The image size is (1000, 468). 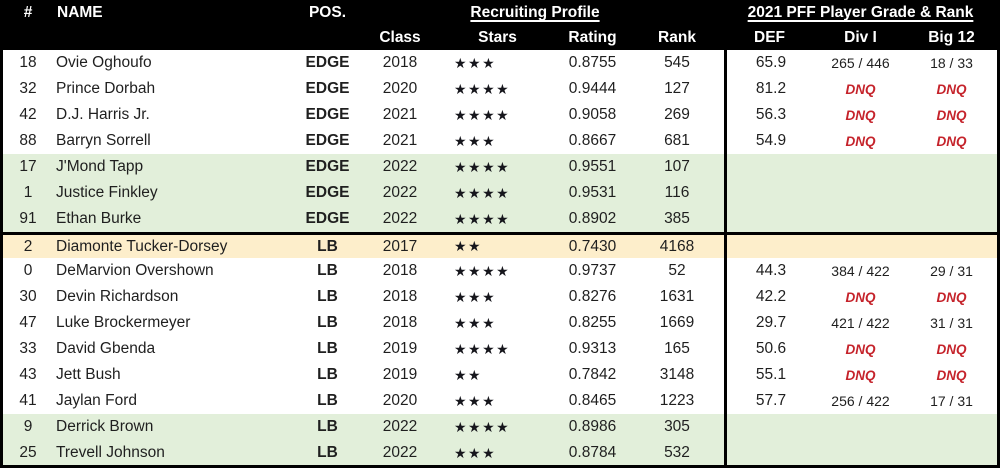 What do you see at coordinates (28, 426) in the screenshot?
I see `jersey-number-cell: 9` at bounding box center [28, 426].